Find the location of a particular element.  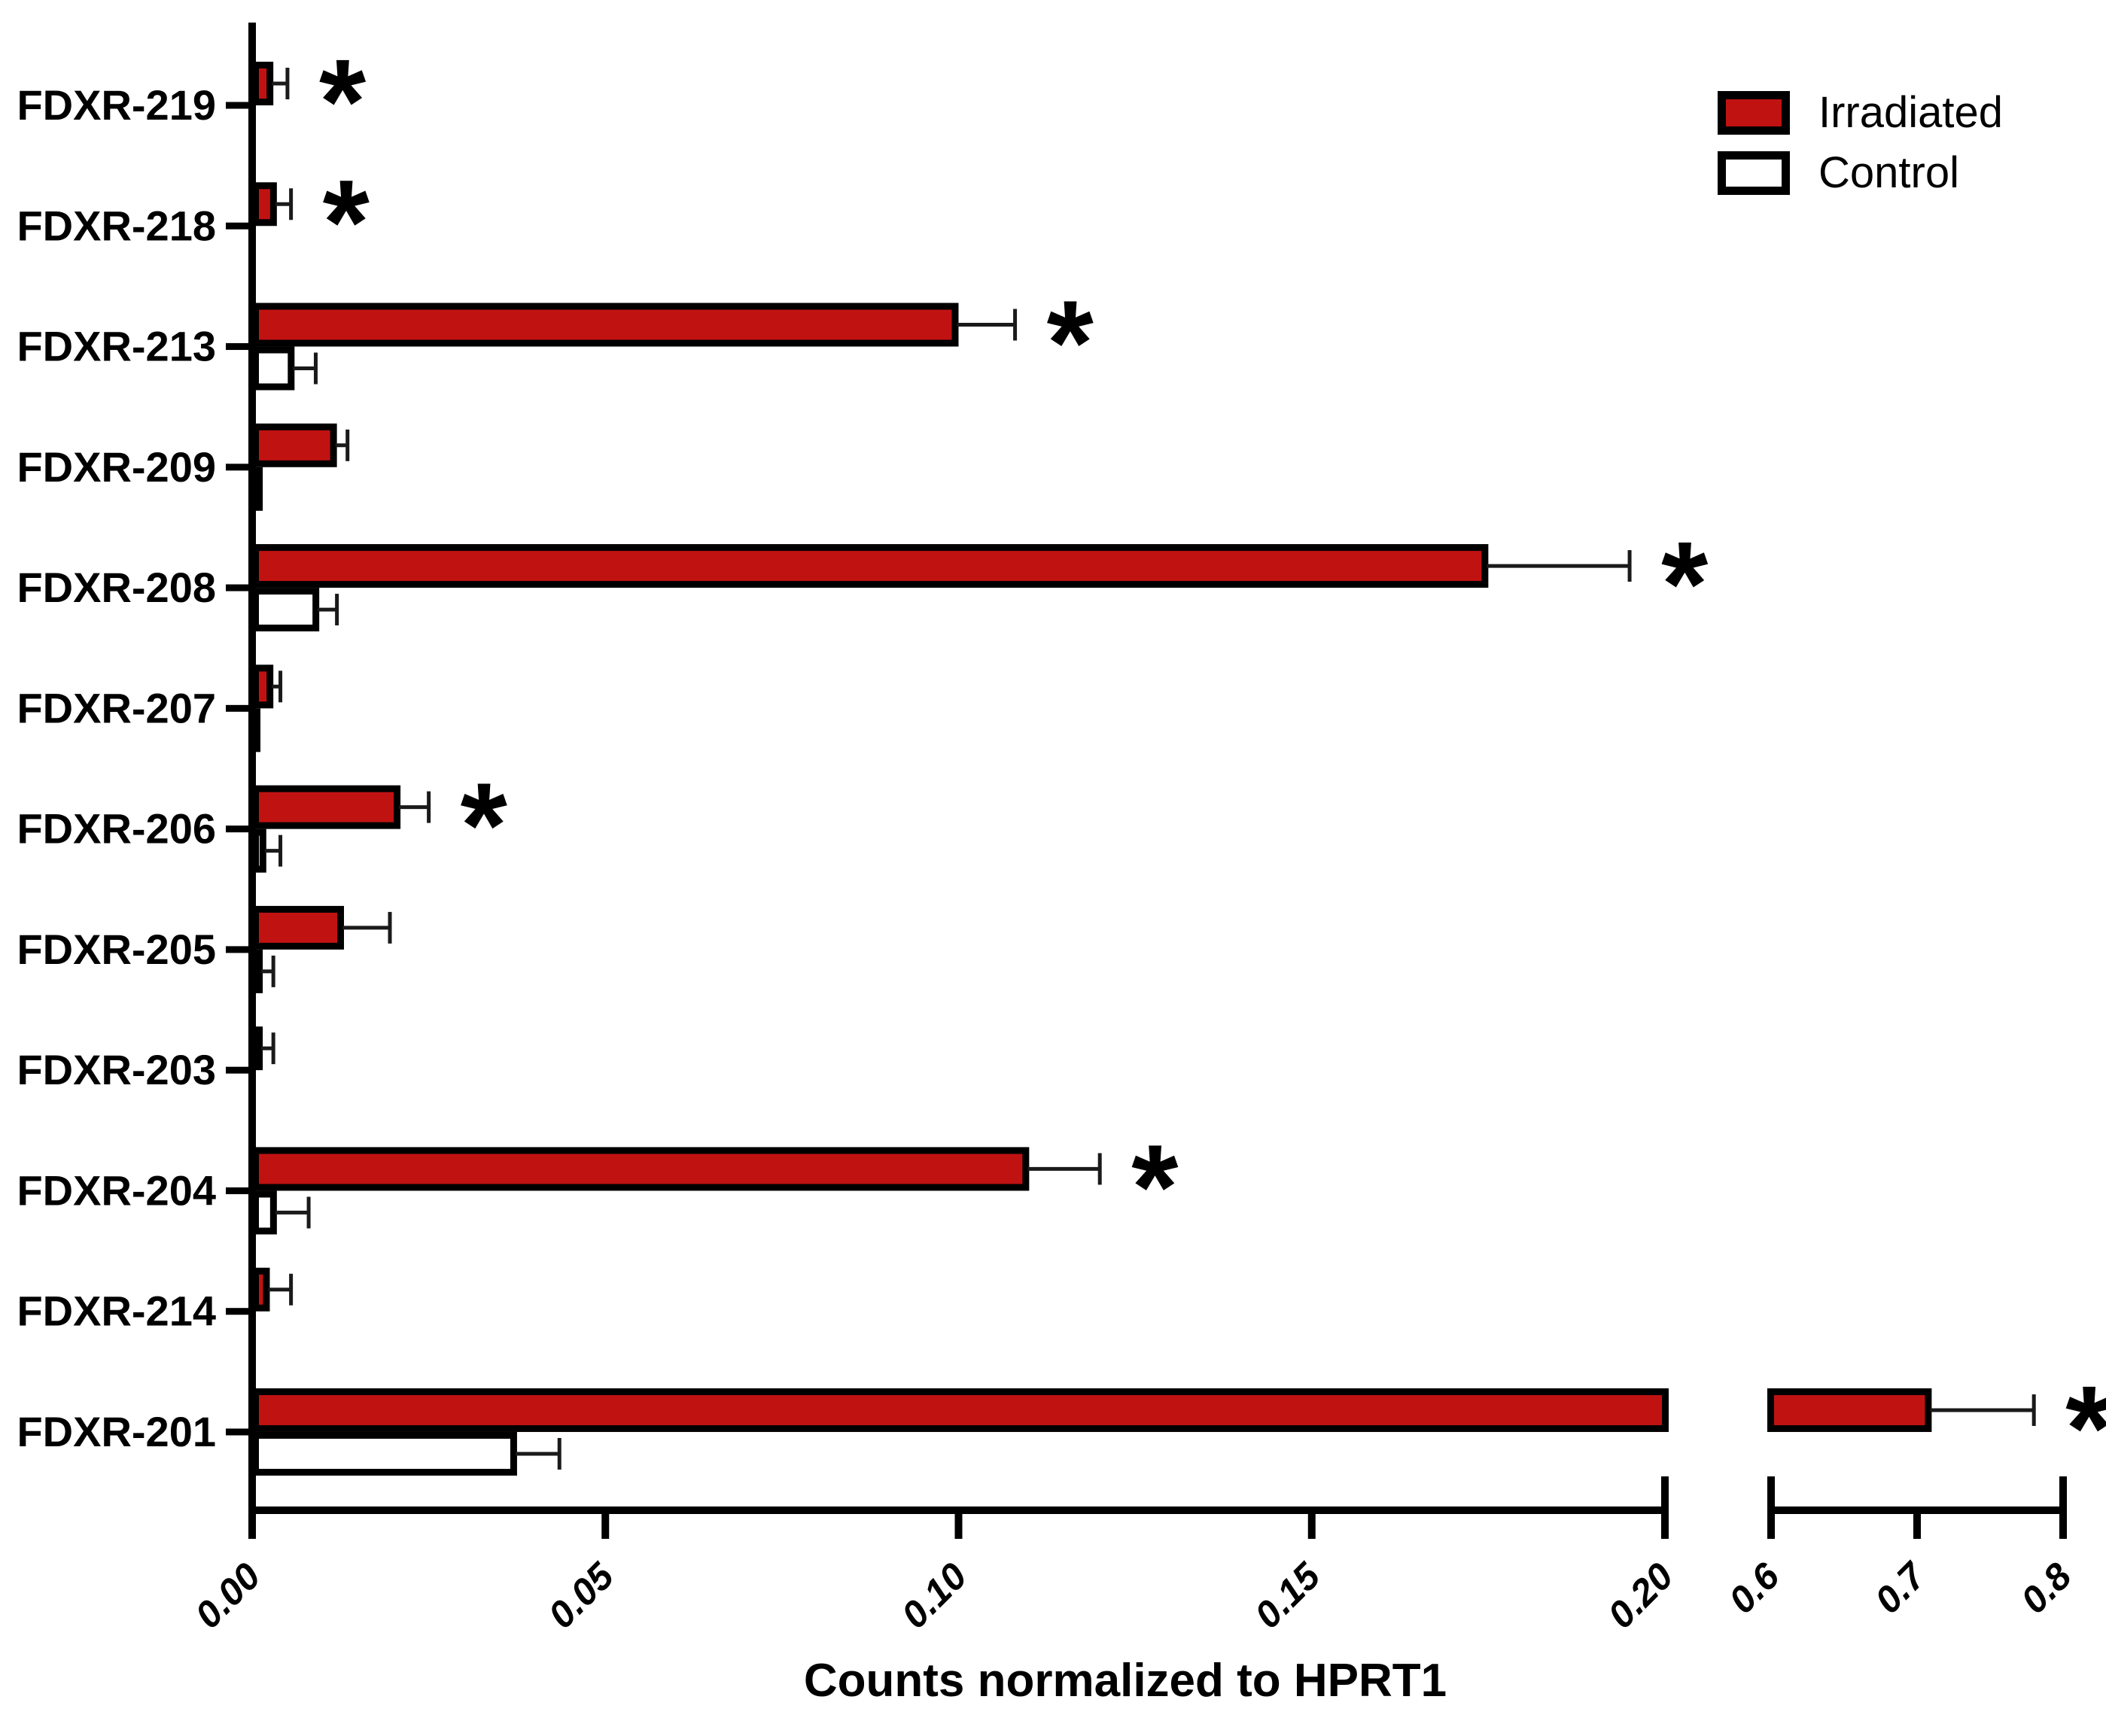

x-tick-0.15 is located at coordinates (1312, 1524).